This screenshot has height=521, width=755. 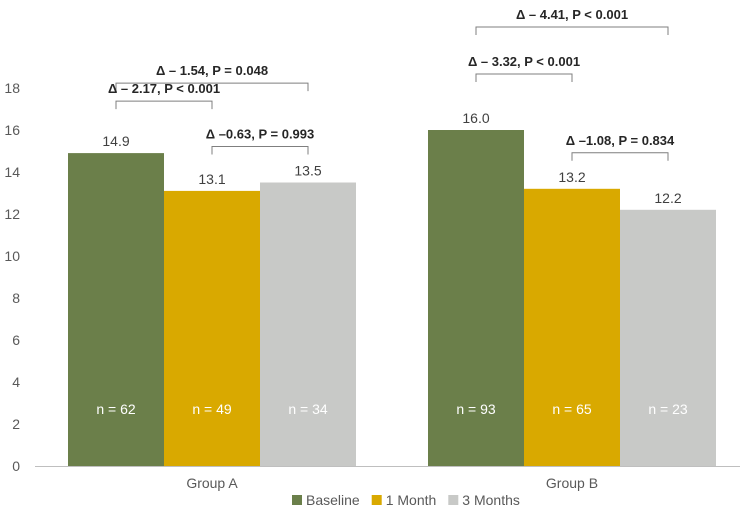 I want to click on significance-label: Δ – 4.41, P < 0.001, so click(x=572, y=14).